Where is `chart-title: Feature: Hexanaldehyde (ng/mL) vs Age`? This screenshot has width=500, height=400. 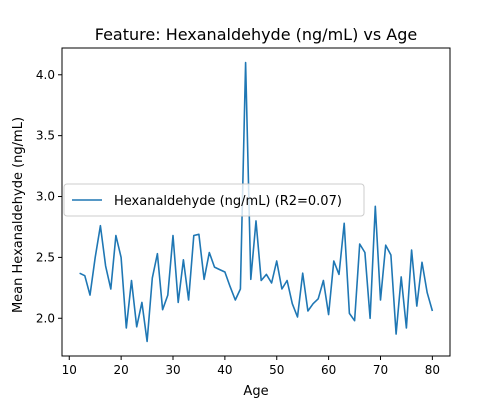
chart-title: Feature: Hexanaldehyde (ng/mL) vs Age is located at coordinates (256, 34).